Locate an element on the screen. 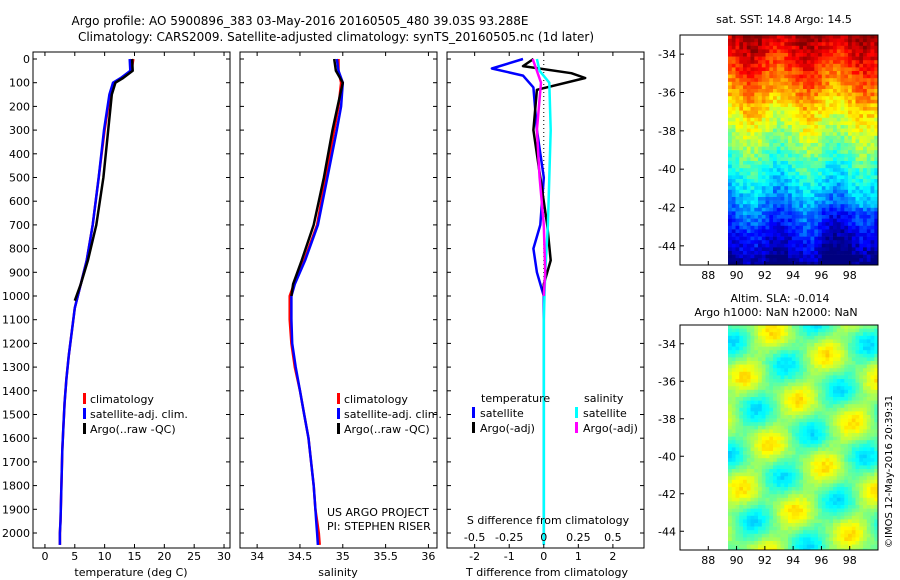  difference-series is located at coordinates (538, 301).